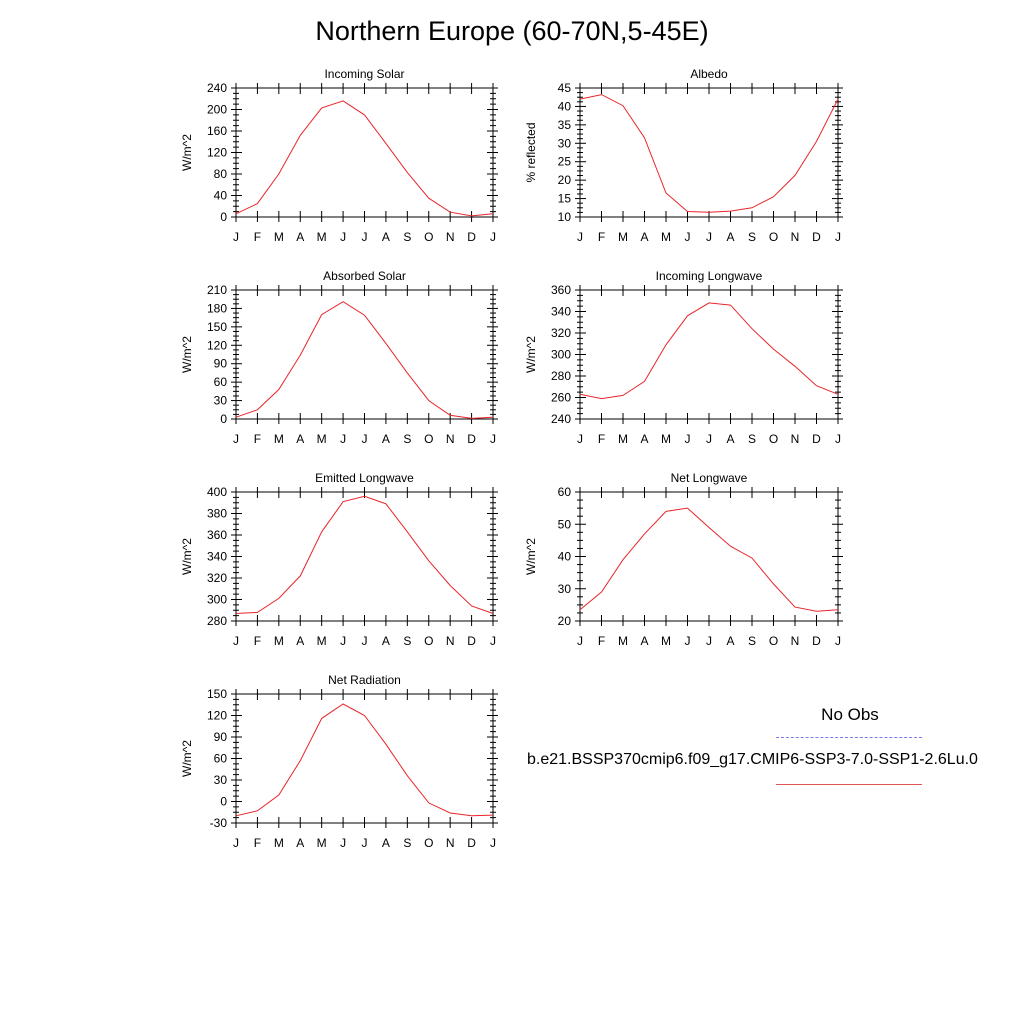  Describe the element at coordinates (565, 162) in the screenshot. I see `y-tick-label: 25` at that location.